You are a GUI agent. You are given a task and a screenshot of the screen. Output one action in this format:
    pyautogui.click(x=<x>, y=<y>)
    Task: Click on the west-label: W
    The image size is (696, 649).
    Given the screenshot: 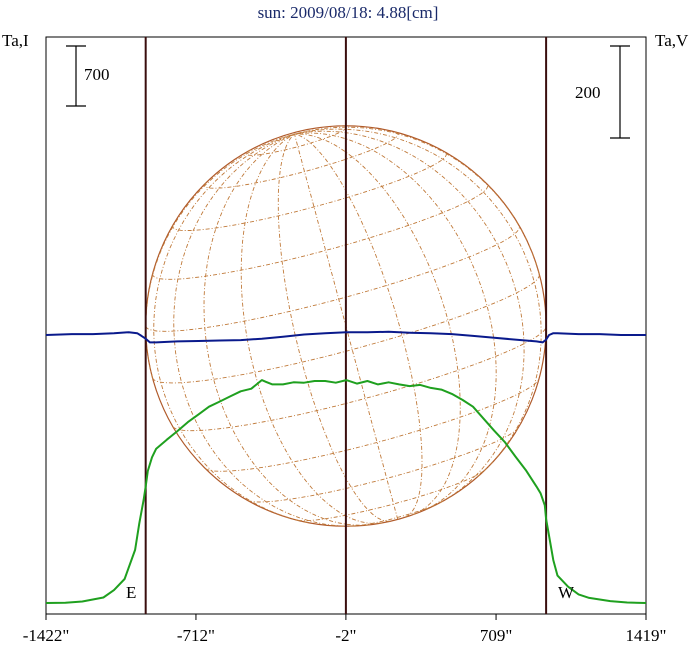 What is the action you would take?
    pyautogui.click(x=566, y=592)
    